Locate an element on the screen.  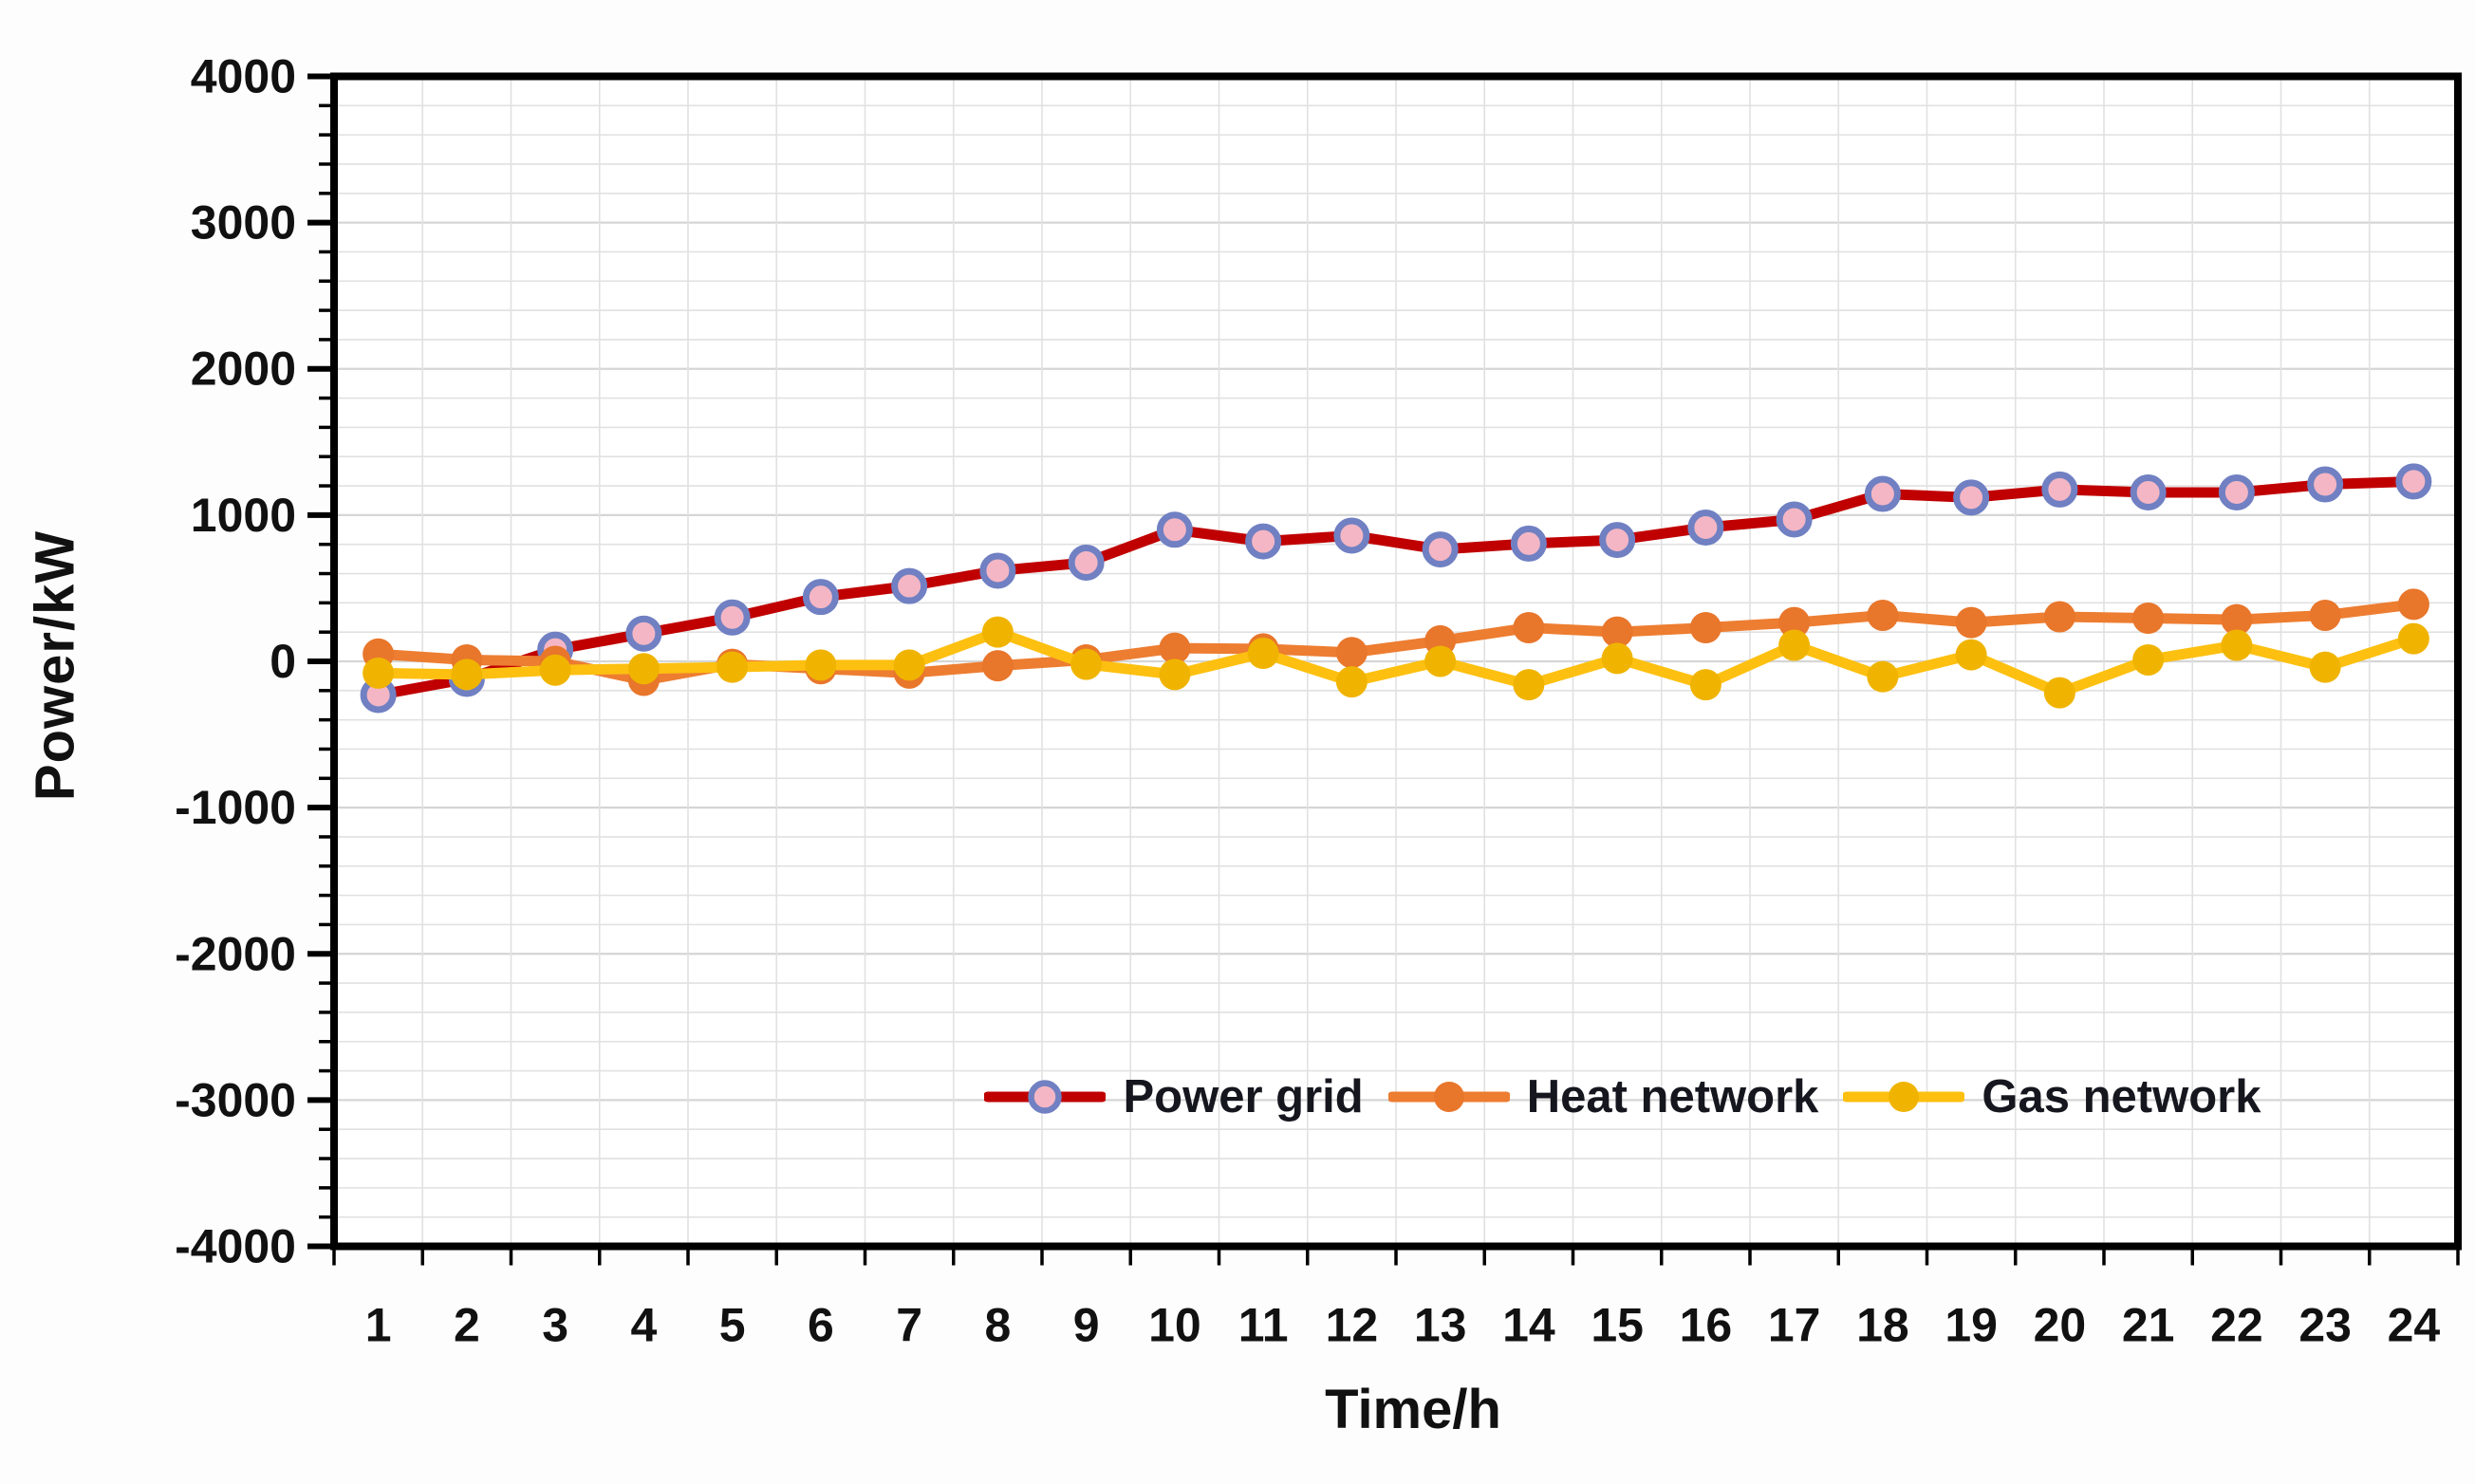
svg-text: -3000 is located at coordinates (235, 1099).